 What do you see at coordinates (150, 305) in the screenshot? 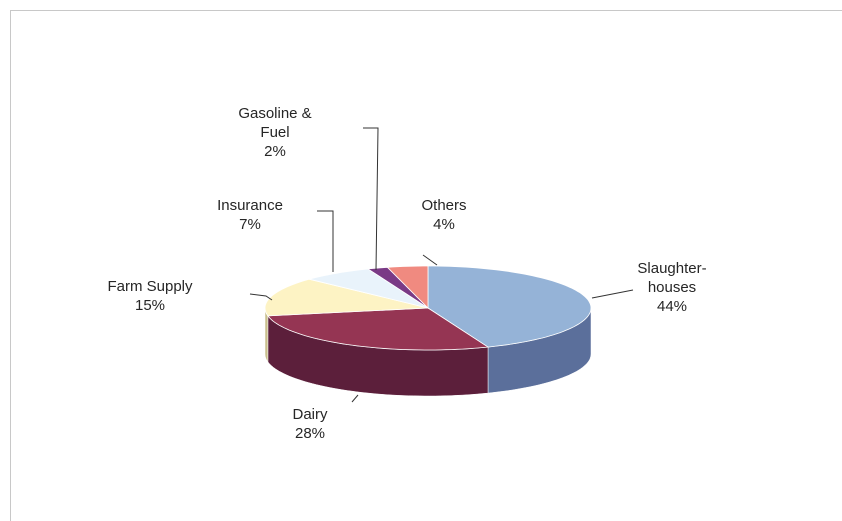
I see `value-label: 15%` at bounding box center [150, 305].